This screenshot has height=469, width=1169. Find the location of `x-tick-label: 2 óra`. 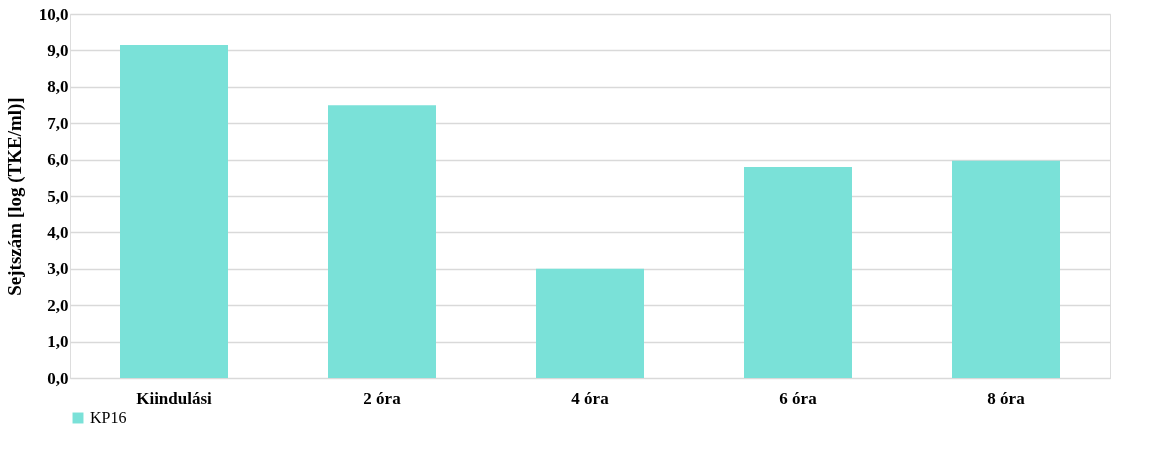

x-tick-label: 2 óra is located at coordinates (382, 398).